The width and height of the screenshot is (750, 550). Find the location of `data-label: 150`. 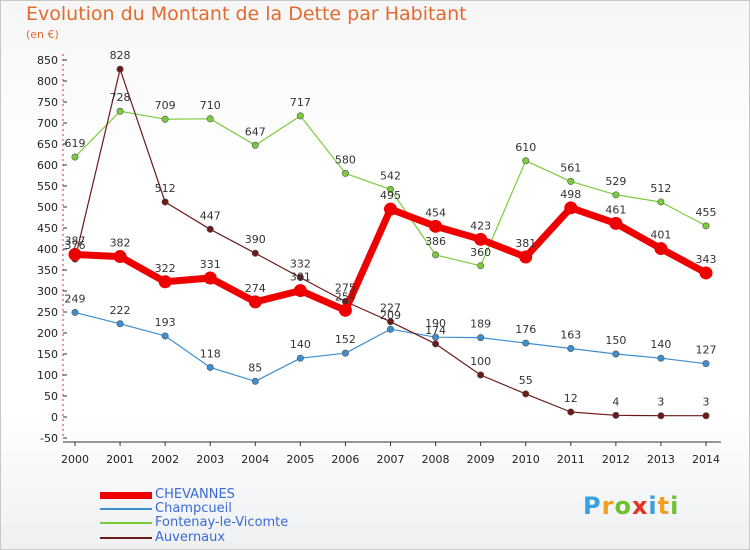

data-label: 150 is located at coordinates (615, 340).